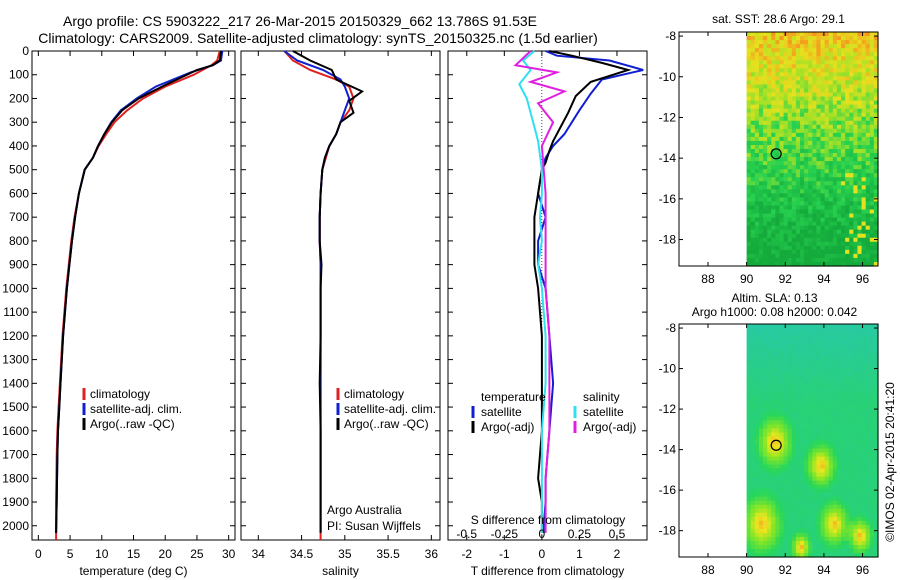 This screenshot has width=900, height=580. Describe the element at coordinates (19, 146) in the screenshot. I see `depth-tick-label: 400` at that location.